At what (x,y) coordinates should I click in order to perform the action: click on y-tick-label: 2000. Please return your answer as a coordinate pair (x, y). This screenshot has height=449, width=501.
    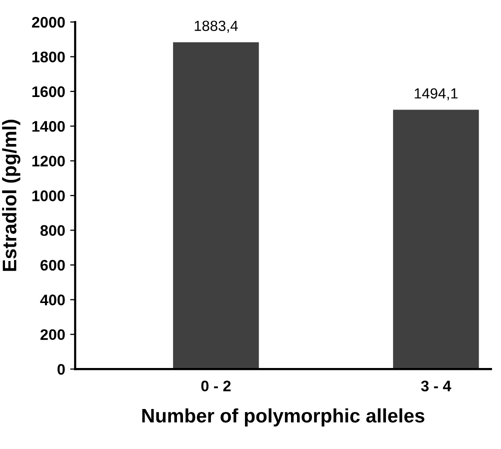
    Looking at the image, I should click on (48, 22).